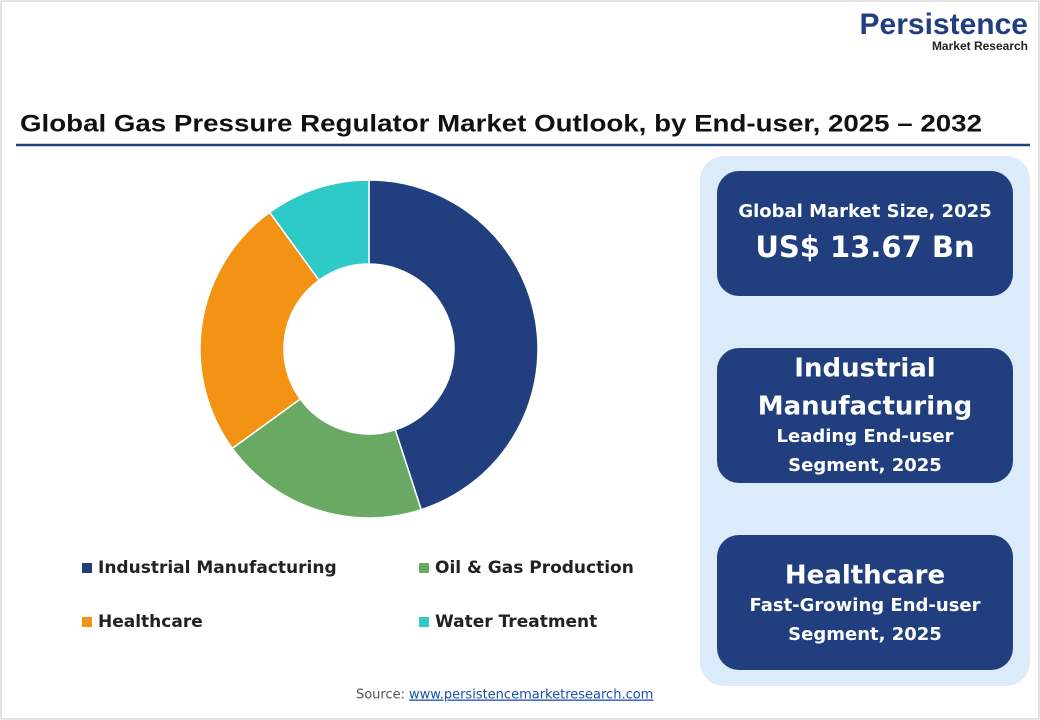 This screenshot has width=1040, height=720. What do you see at coordinates (944, 24) in the screenshot?
I see `logo-name: Persistence` at bounding box center [944, 24].